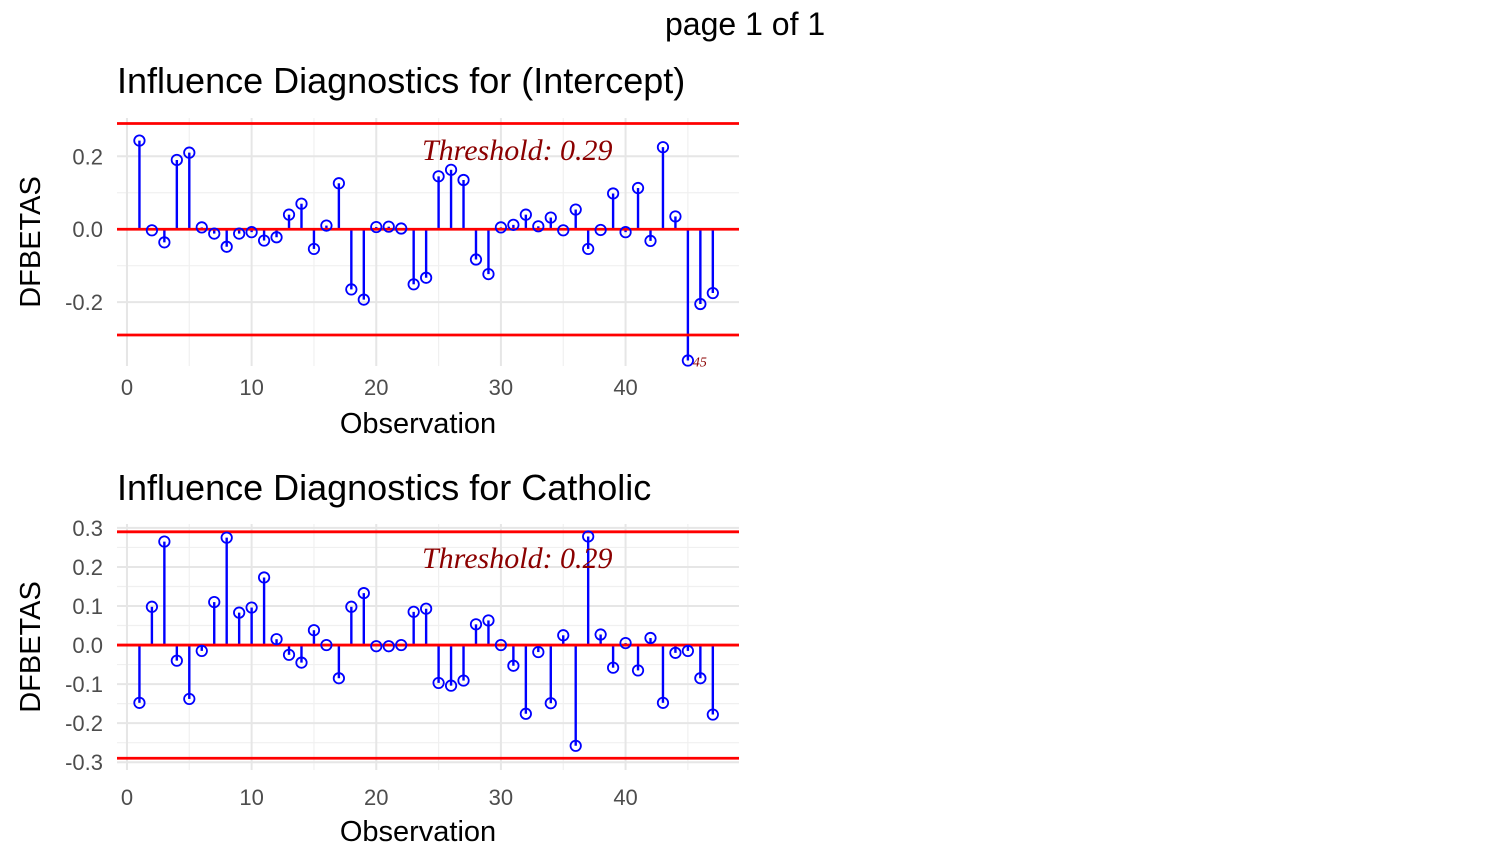 Image resolution: width=1512 pixels, height=864 pixels. I want to click on y-tick-label: 0.2, so click(87, 156).